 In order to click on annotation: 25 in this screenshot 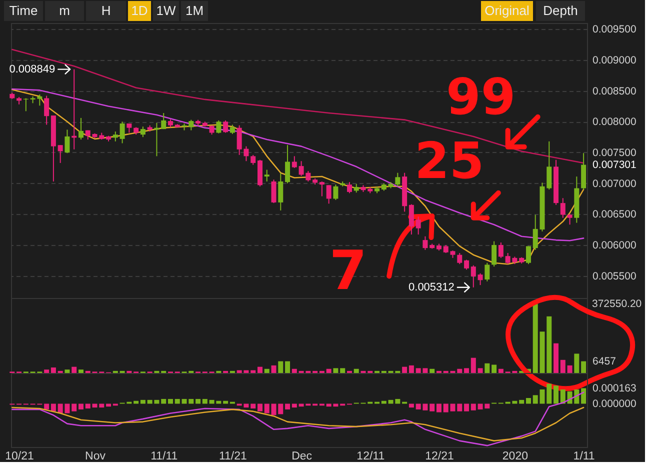, I will do `click(449, 161)`.